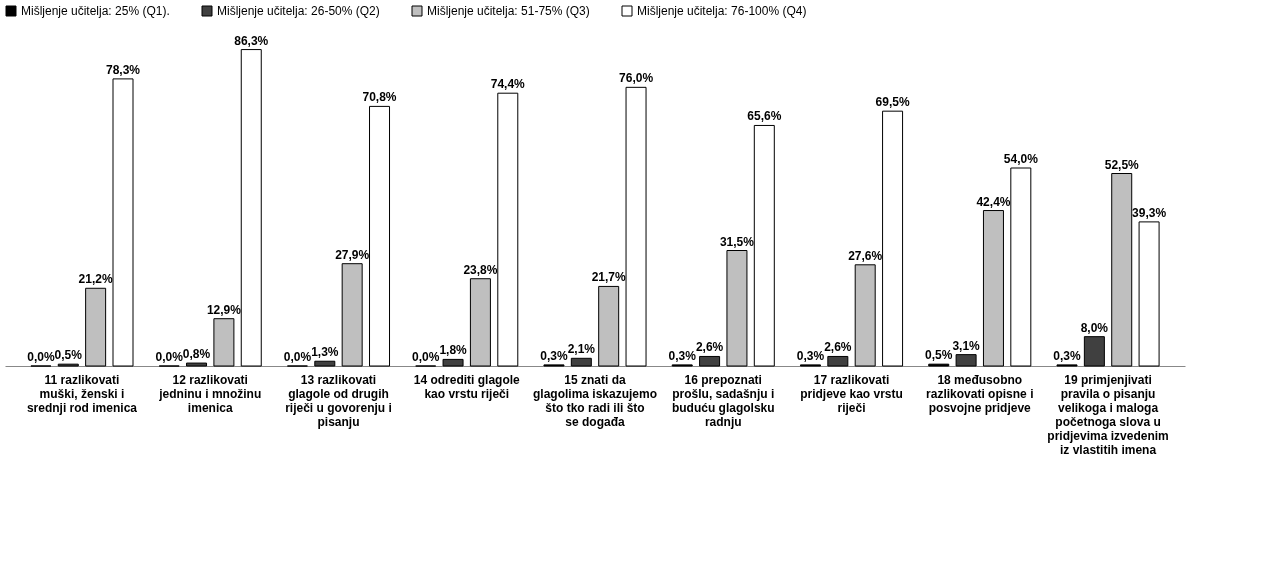 The width and height of the screenshot is (1263, 572). I want to click on data-label: 23,8%, so click(480, 269).